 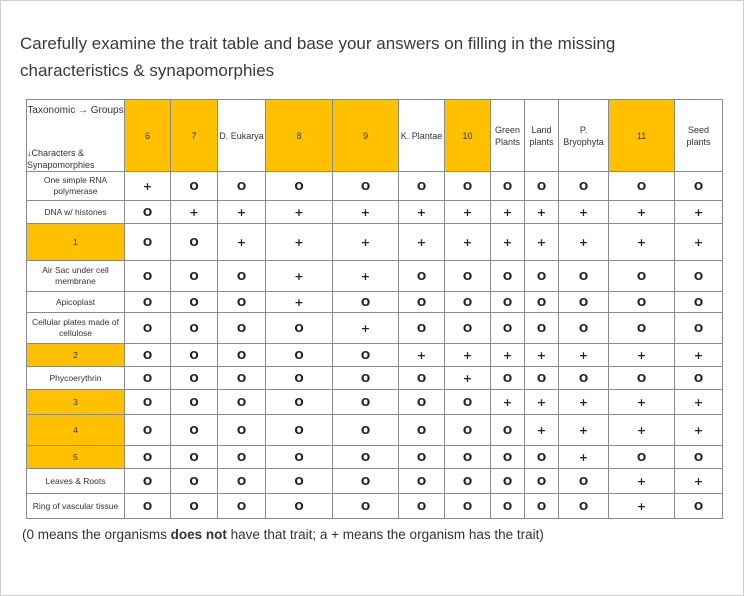 What do you see at coordinates (374, 457) in the screenshot?
I see `table-row: 5 O O O O O O O O O + O O` at bounding box center [374, 457].